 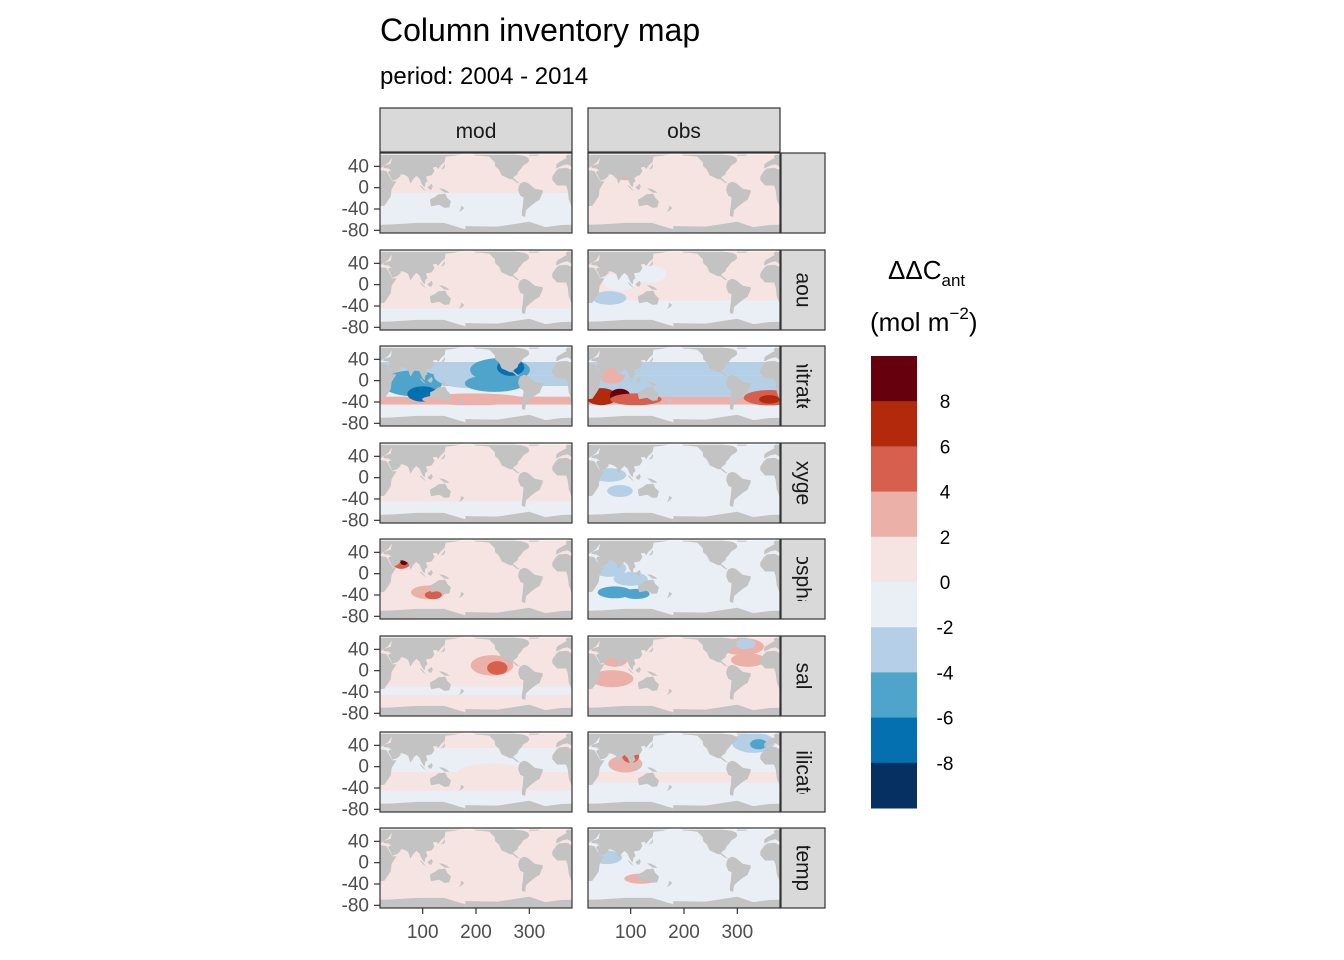 What do you see at coordinates (924, 532) in the screenshot?
I see `colorbar-legend: ΔΔCant (mol m−2) 8 6 4 2 0 -2 -4 -6 -8` at bounding box center [924, 532].